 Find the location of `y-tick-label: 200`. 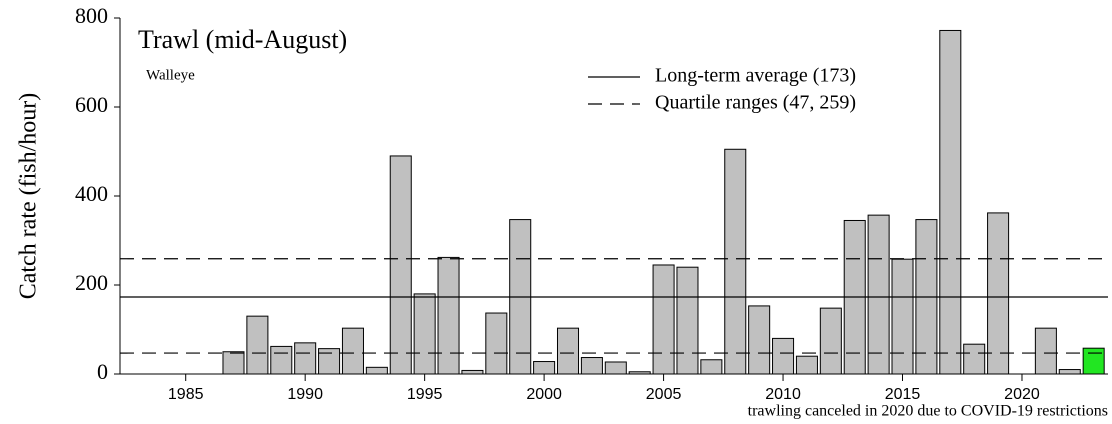

y-tick-label: 200 is located at coordinates (91, 282).